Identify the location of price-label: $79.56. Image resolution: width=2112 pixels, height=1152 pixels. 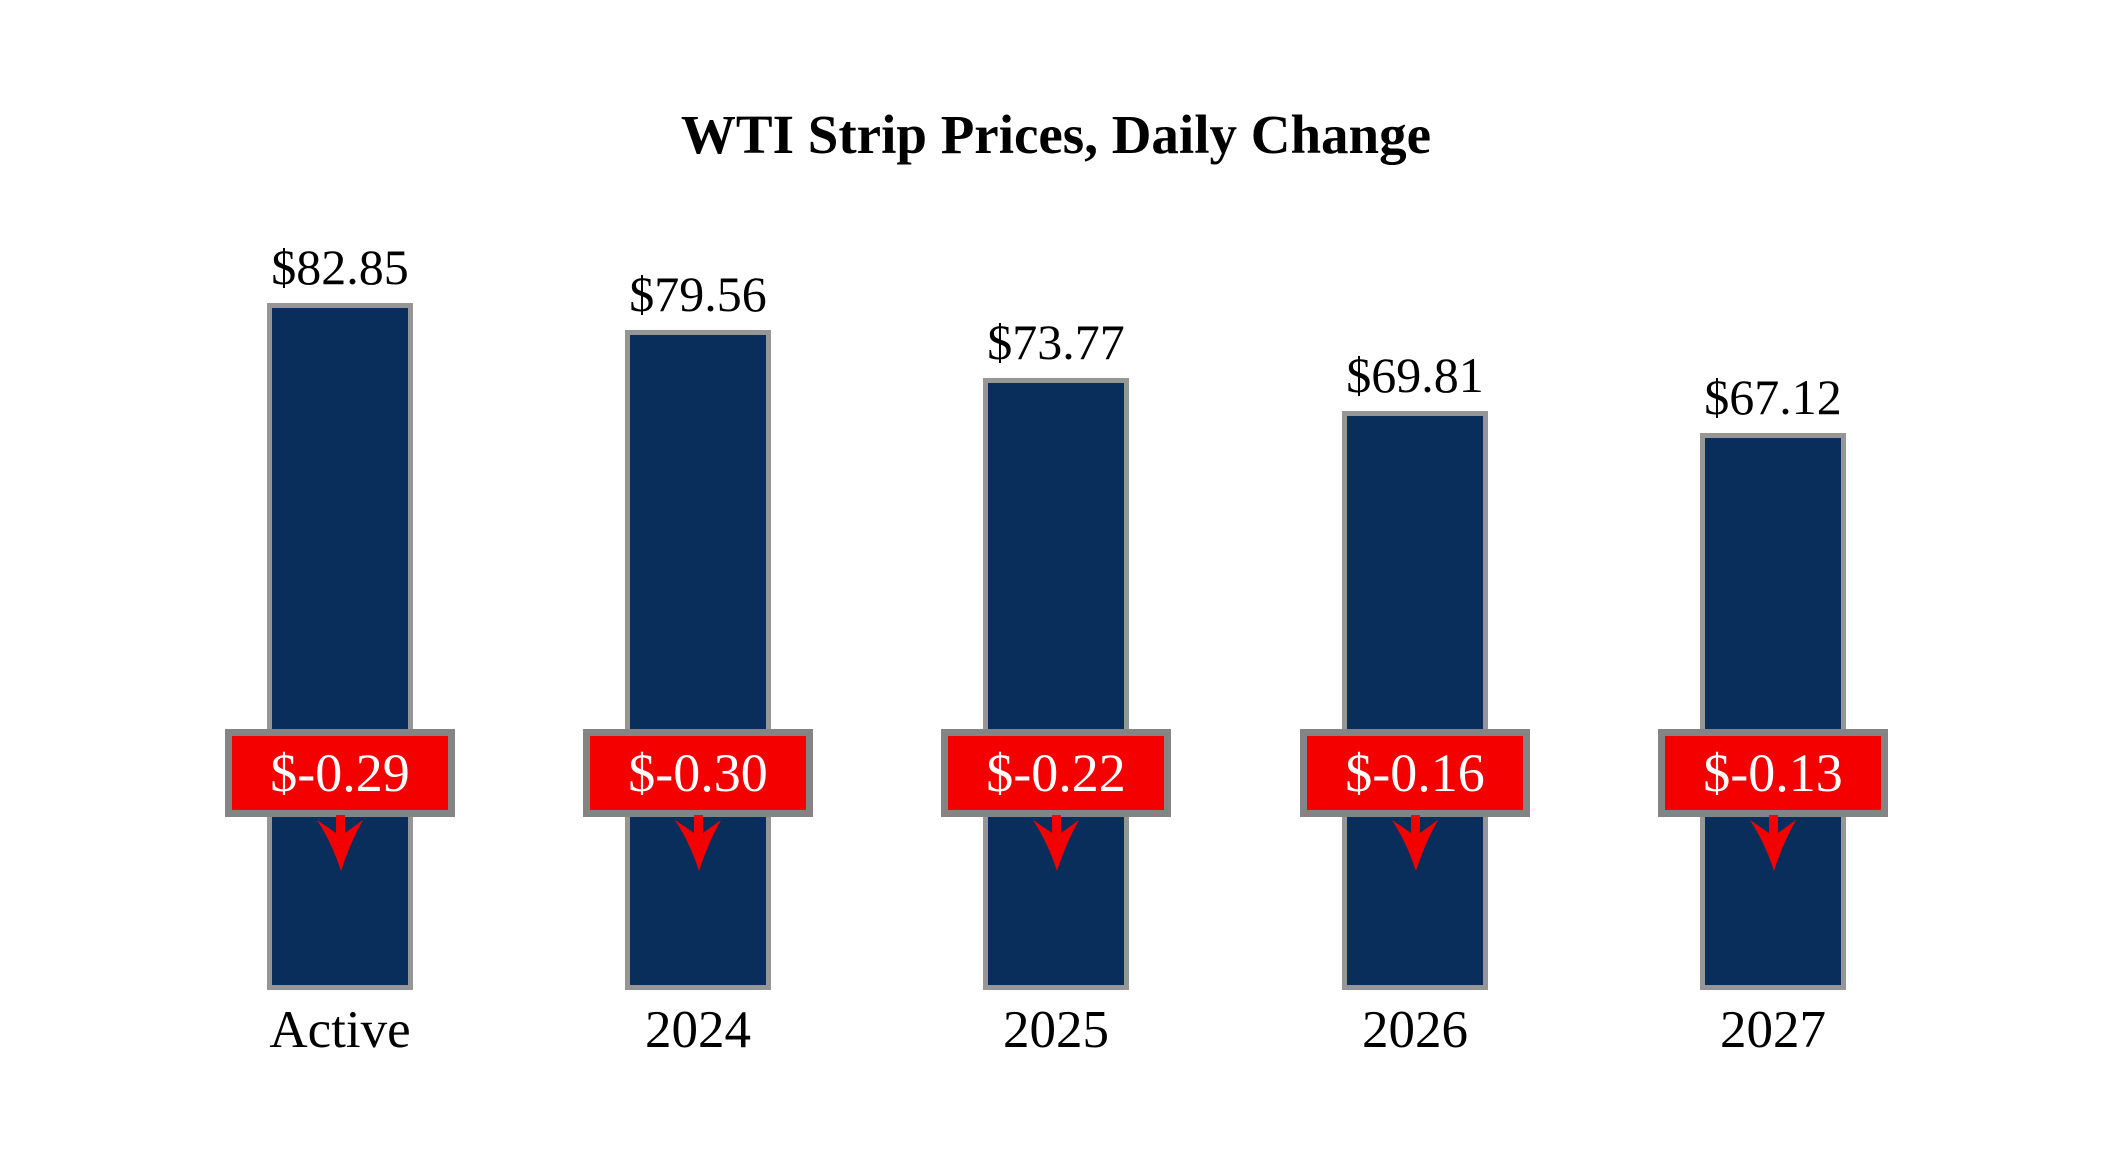
(698, 294).